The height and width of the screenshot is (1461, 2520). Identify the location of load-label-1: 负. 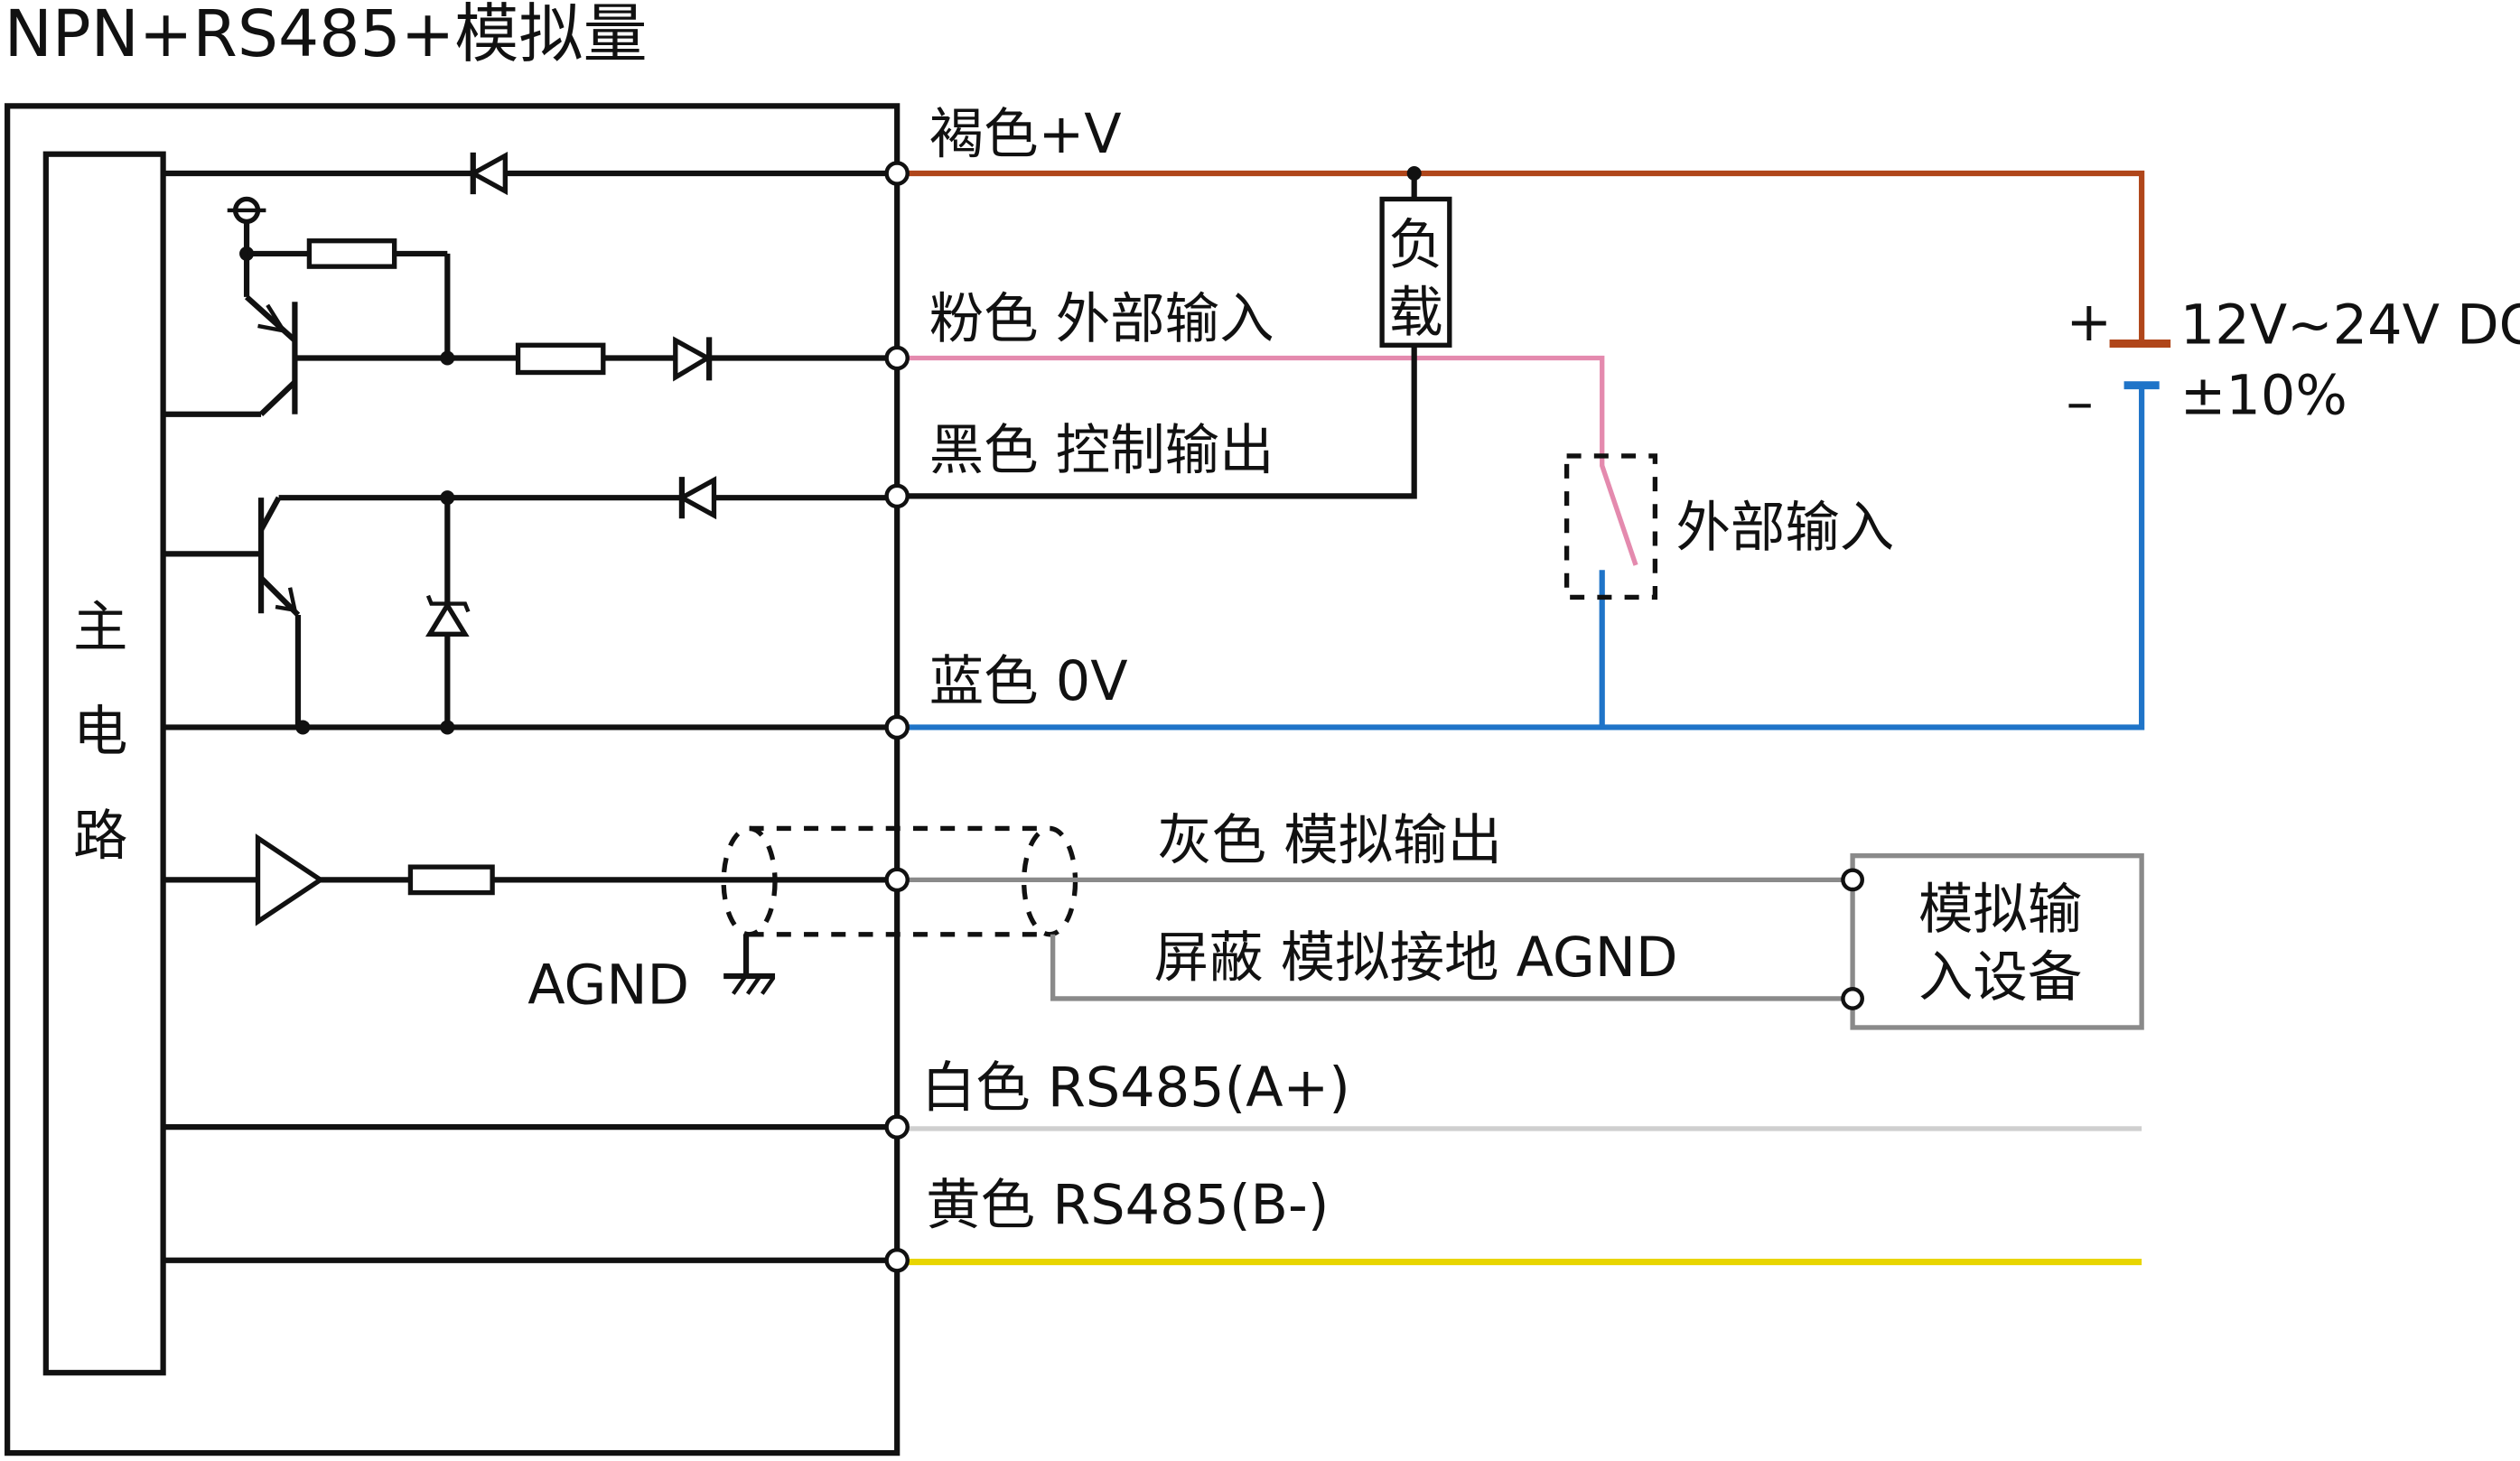
(1415, 245).